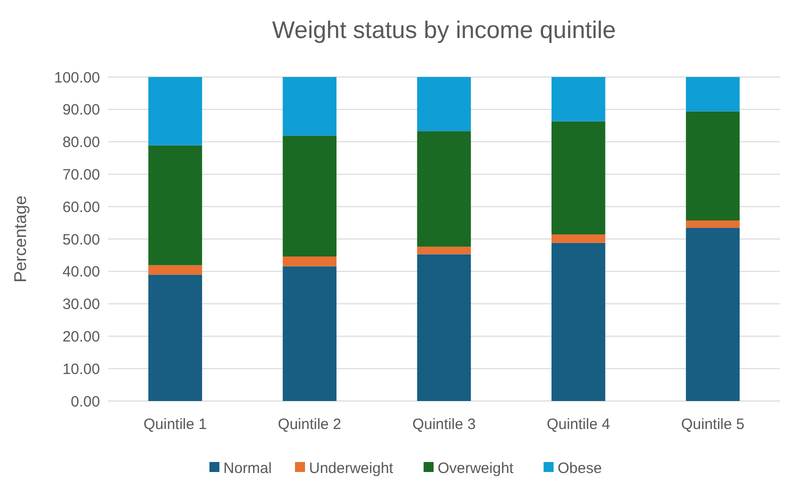 This screenshot has width=800, height=484. Describe the element at coordinates (580, 468) in the screenshot. I see `legend-label: Obese` at that location.